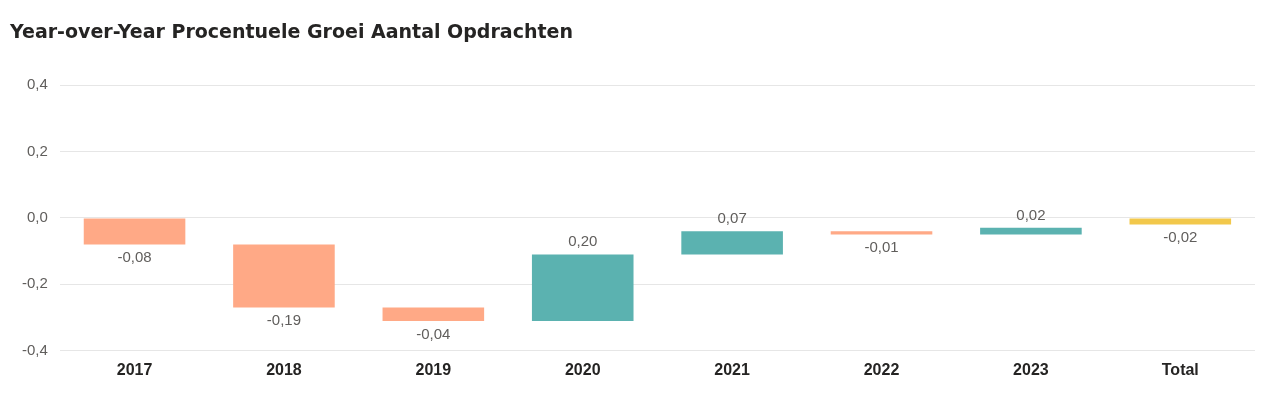 Image resolution: width=1275 pixels, height=401 pixels. I want to click on x-tick-label: 2021, so click(732, 369).